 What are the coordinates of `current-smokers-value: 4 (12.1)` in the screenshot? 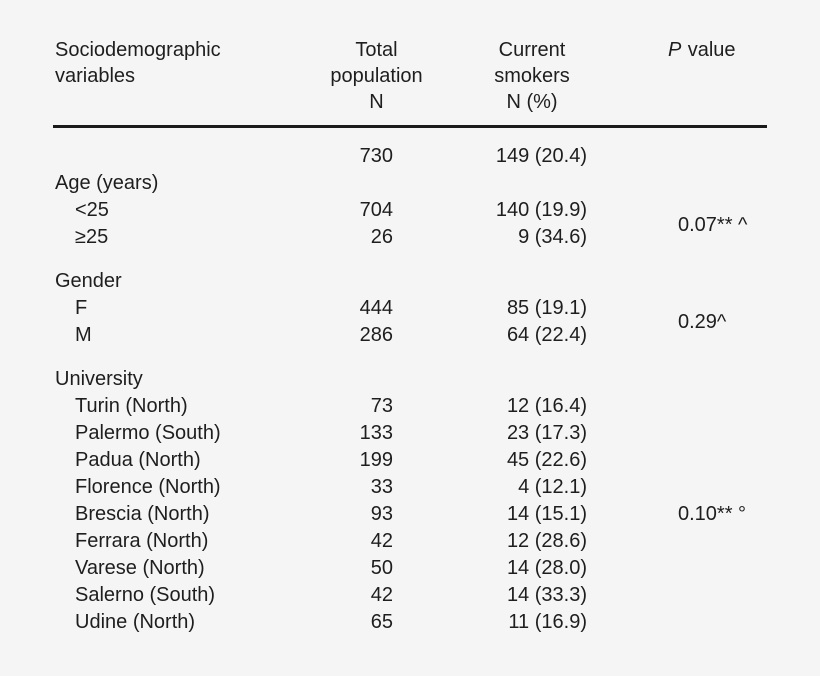 It's located at (552, 487).